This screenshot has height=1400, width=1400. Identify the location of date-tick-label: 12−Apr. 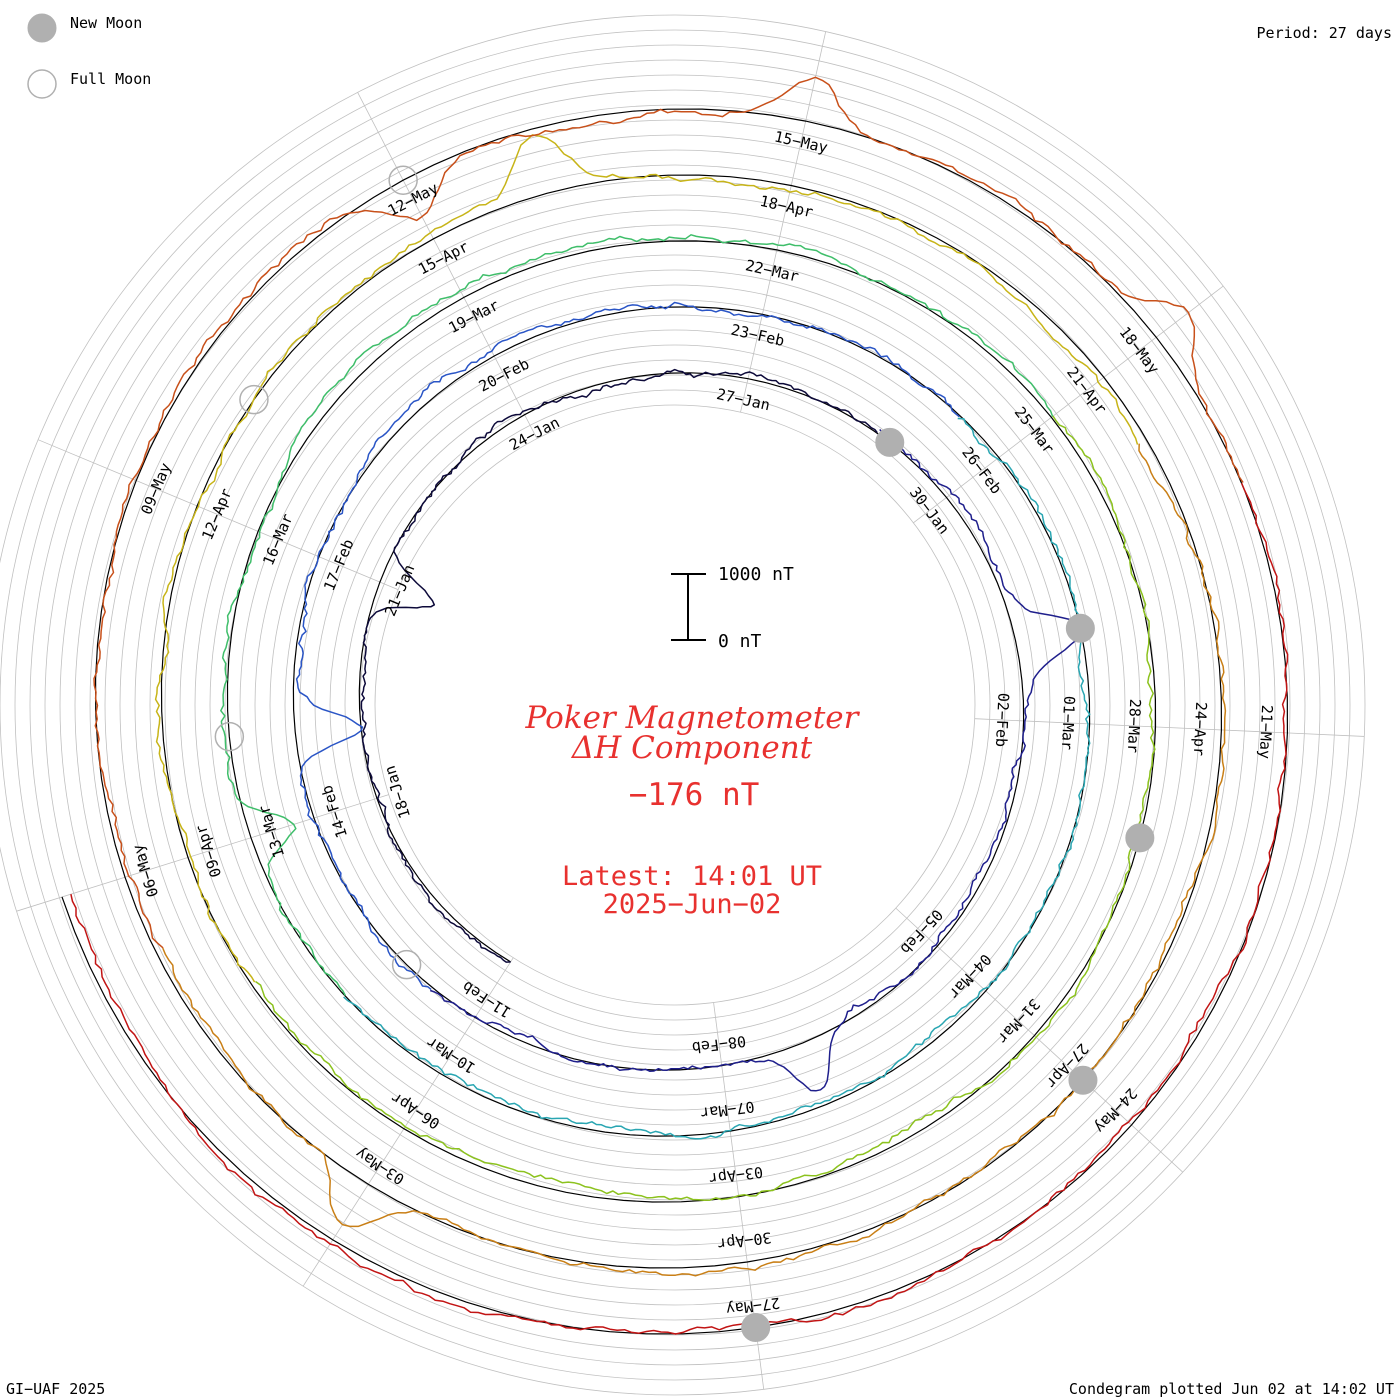
(216, 514).